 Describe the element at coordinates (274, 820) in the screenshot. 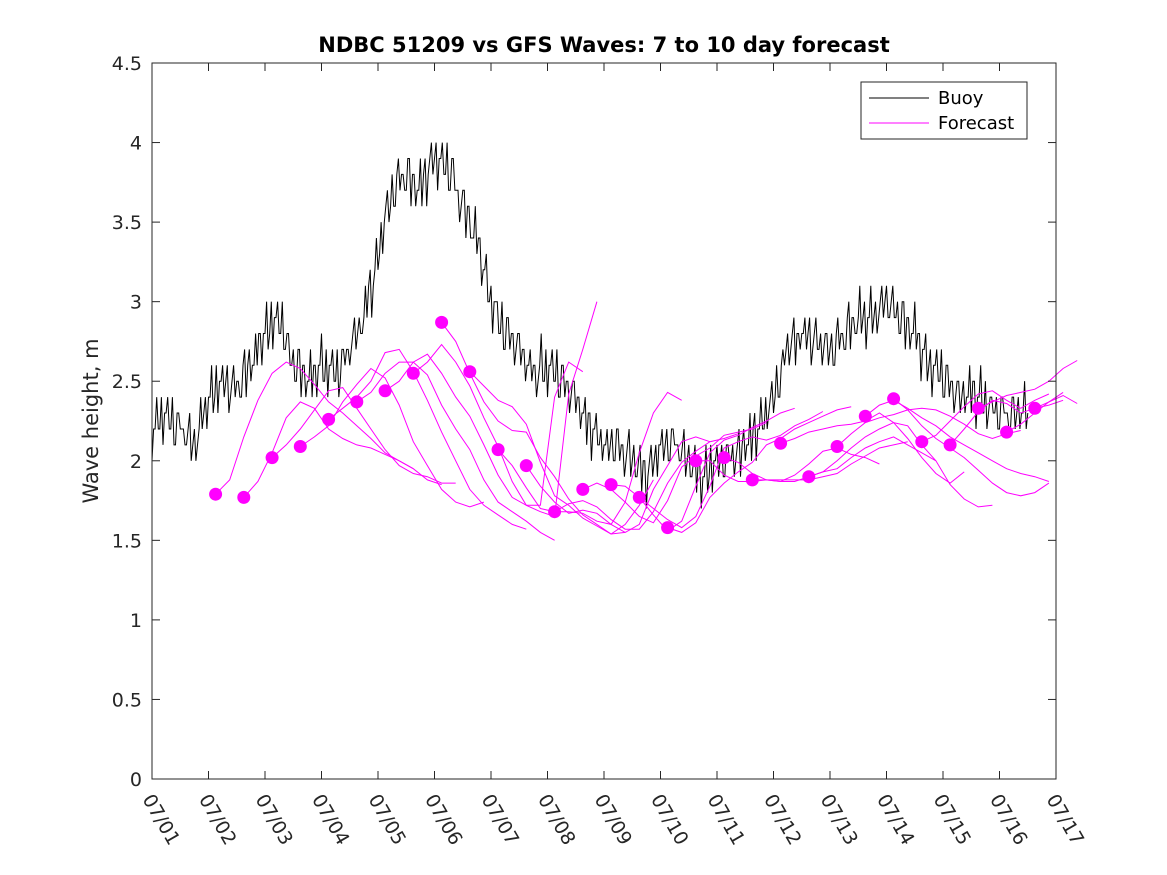

I see `x-tick-label: 07/03` at that location.